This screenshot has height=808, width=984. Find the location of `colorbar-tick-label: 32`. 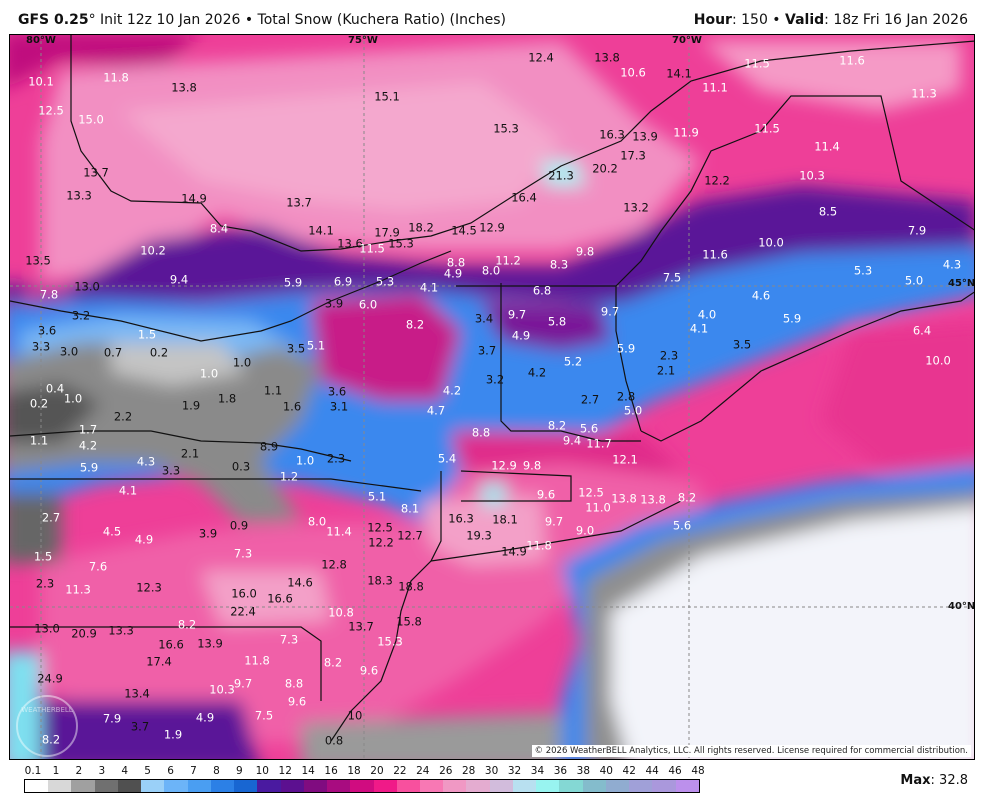

colorbar-tick-label: 32 is located at coordinates (514, 771).